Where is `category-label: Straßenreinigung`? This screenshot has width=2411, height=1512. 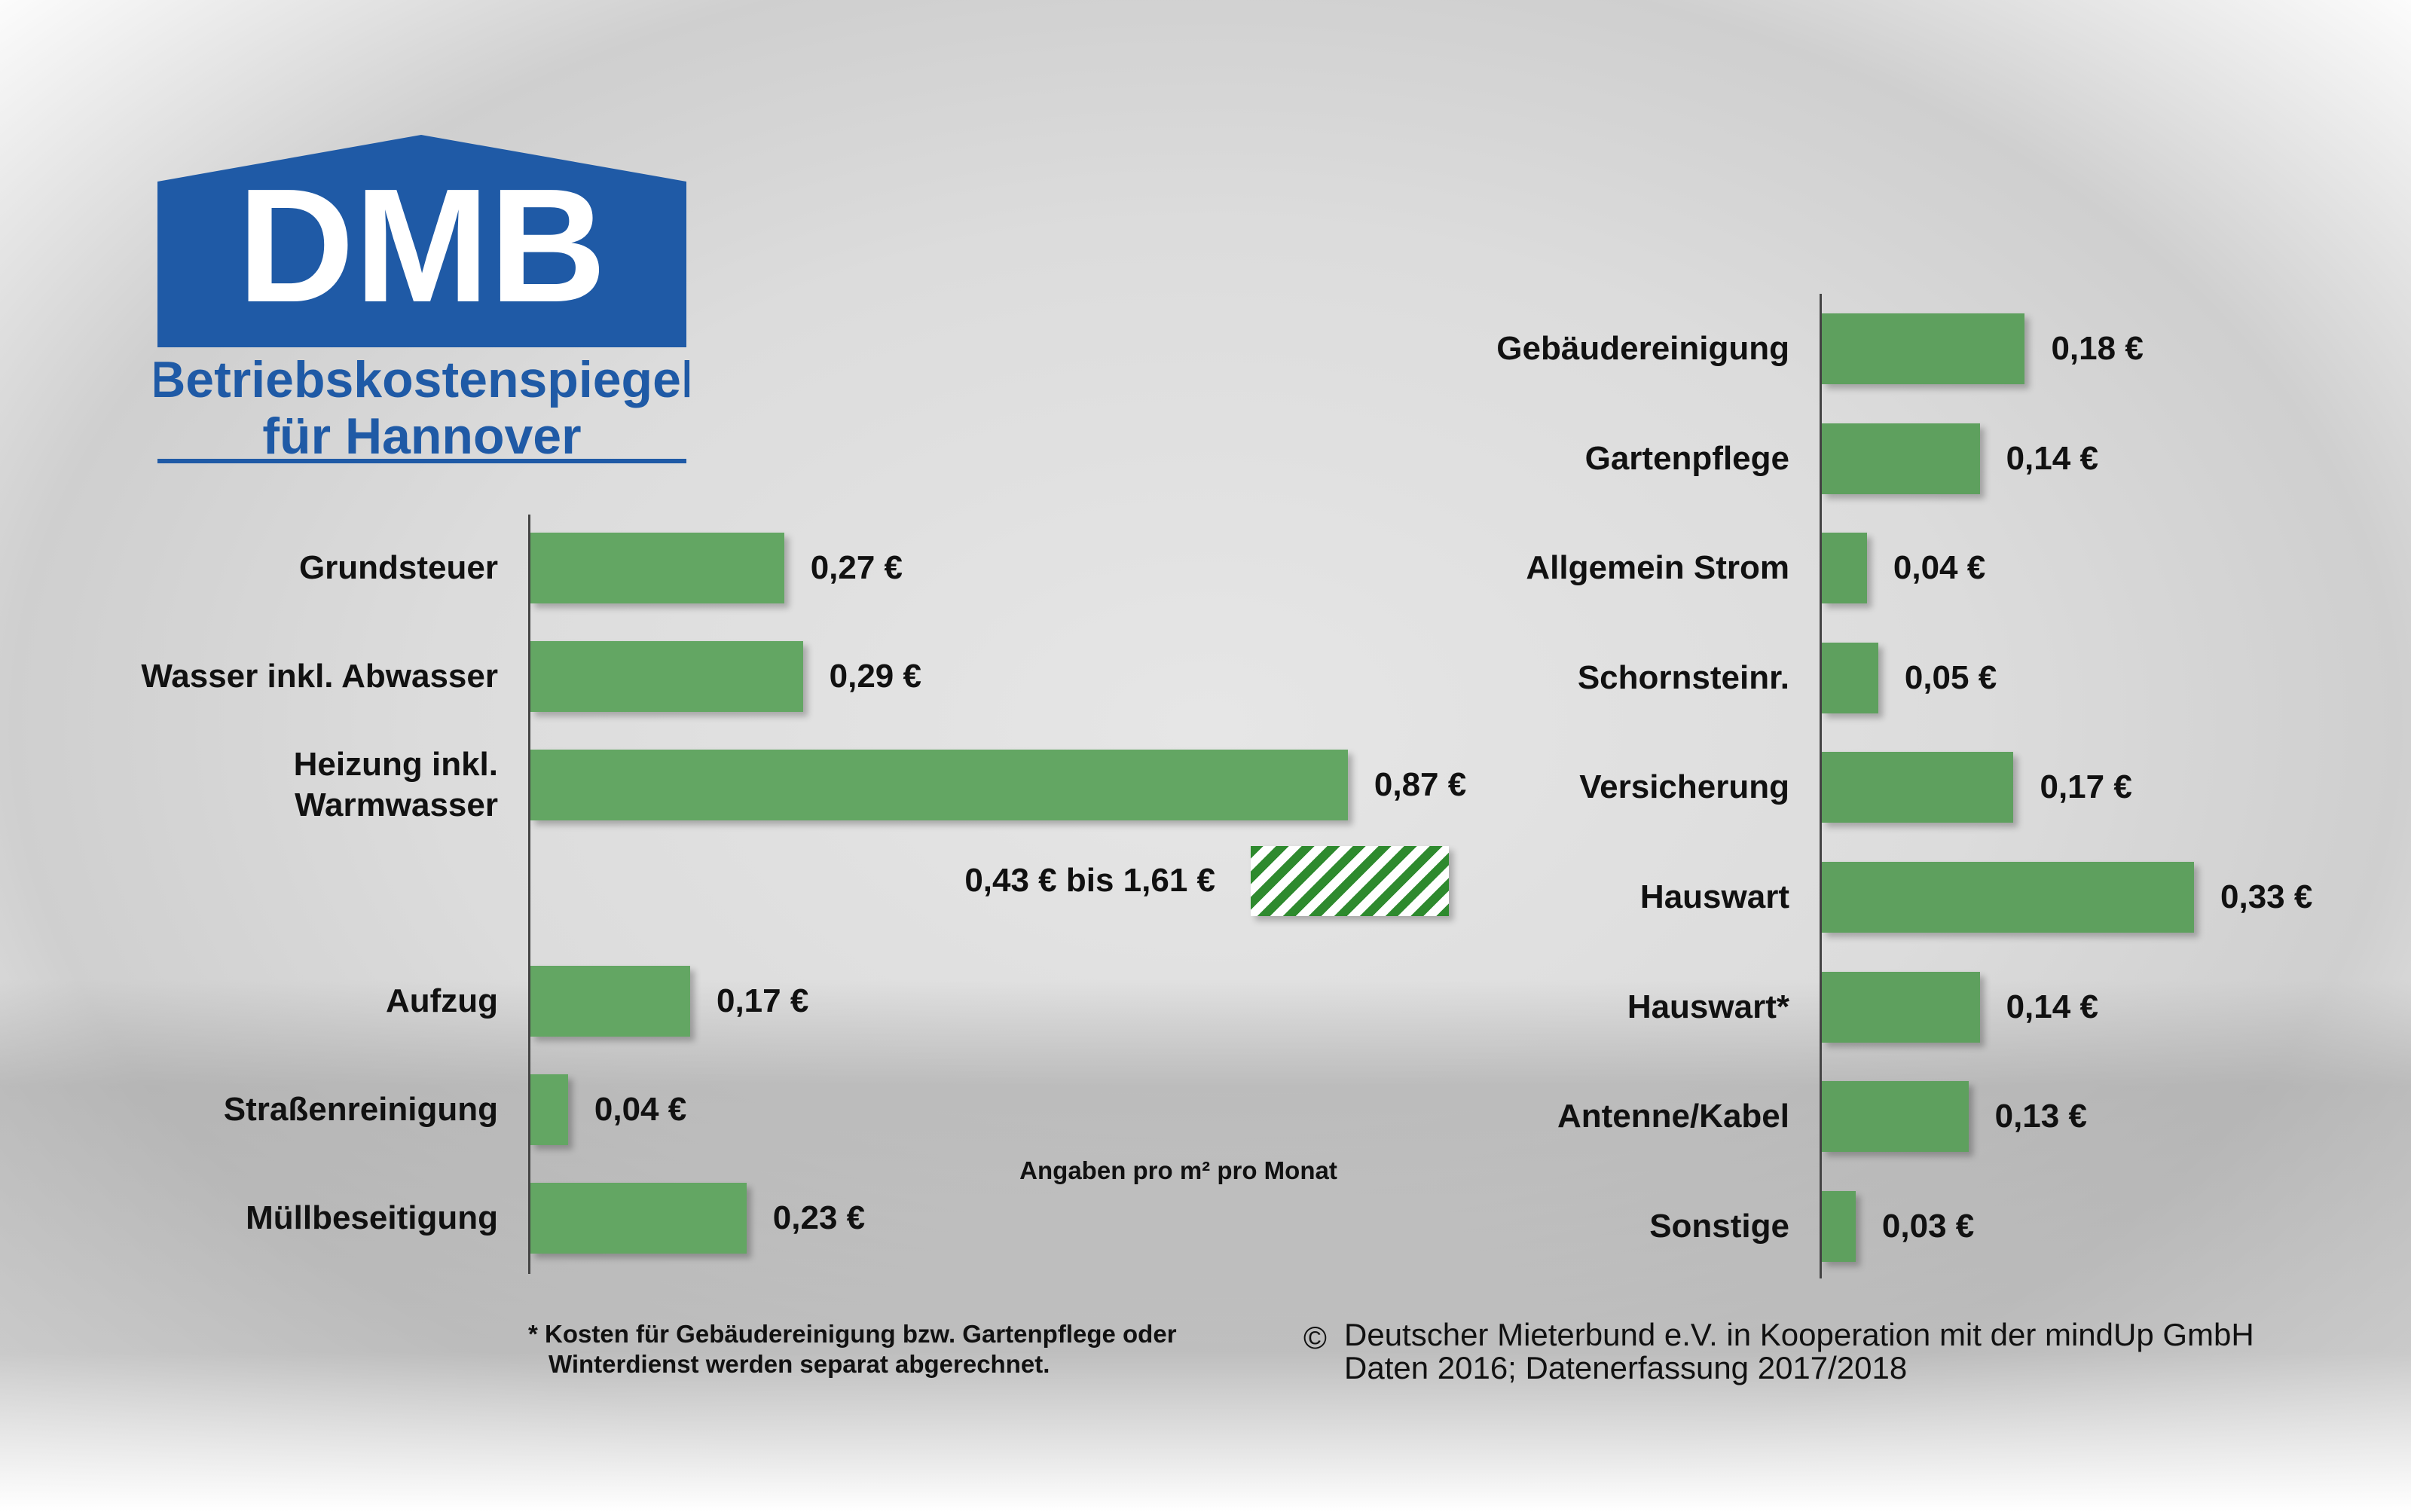 category-label: Straßenreinigung is located at coordinates (360, 1109).